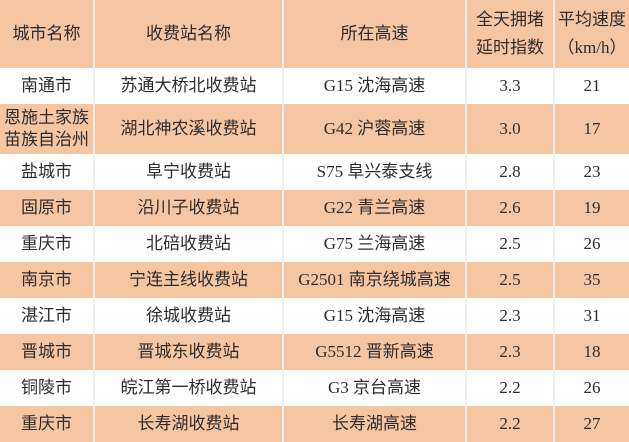 Image resolution: width=629 pixels, height=442 pixels. Describe the element at coordinates (375, 352) in the screenshot. I see `cell-highway: G5512 晋新高速` at that location.